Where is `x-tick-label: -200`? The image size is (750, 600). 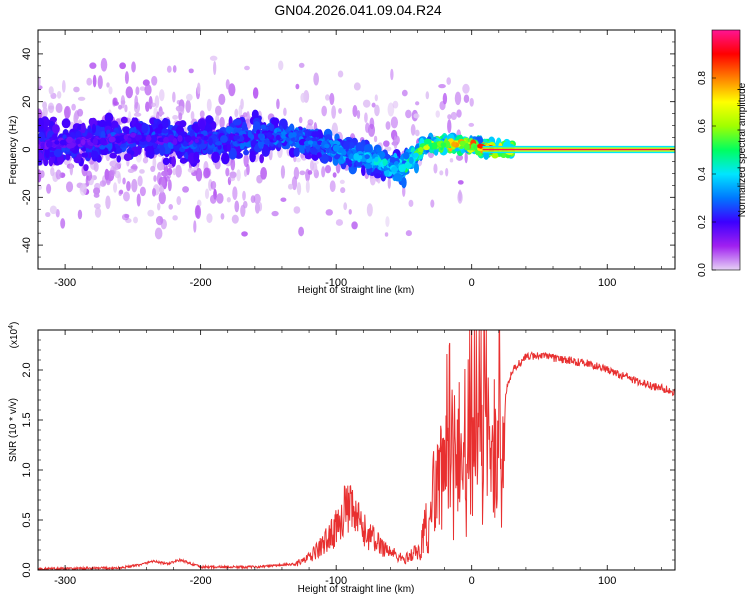 x-tick-label: -200 is located at coordinates (201, 581).